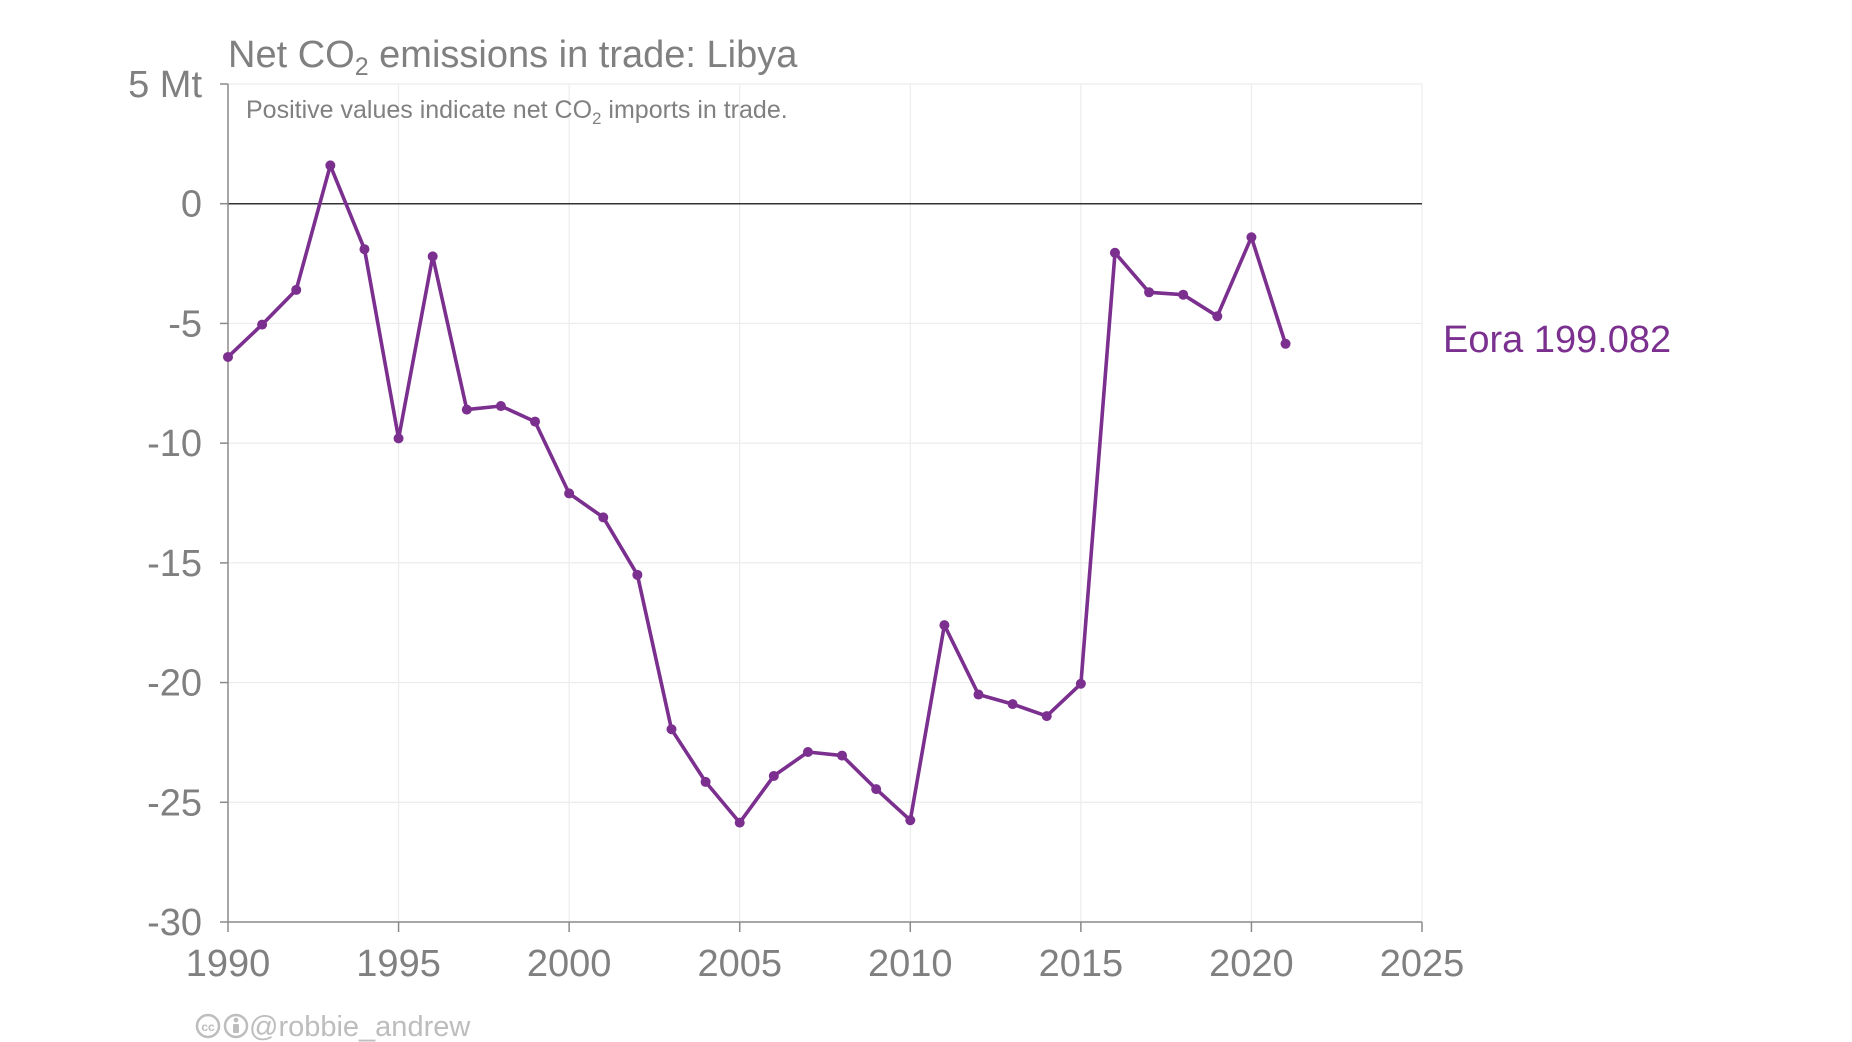 Image resolution: width=1852 pixels, height=1042 pixels. What do you see at coordinates (910, 964) in the screenshot?
I see `x-tick-label: 2010` at bounding box center [910, 964].